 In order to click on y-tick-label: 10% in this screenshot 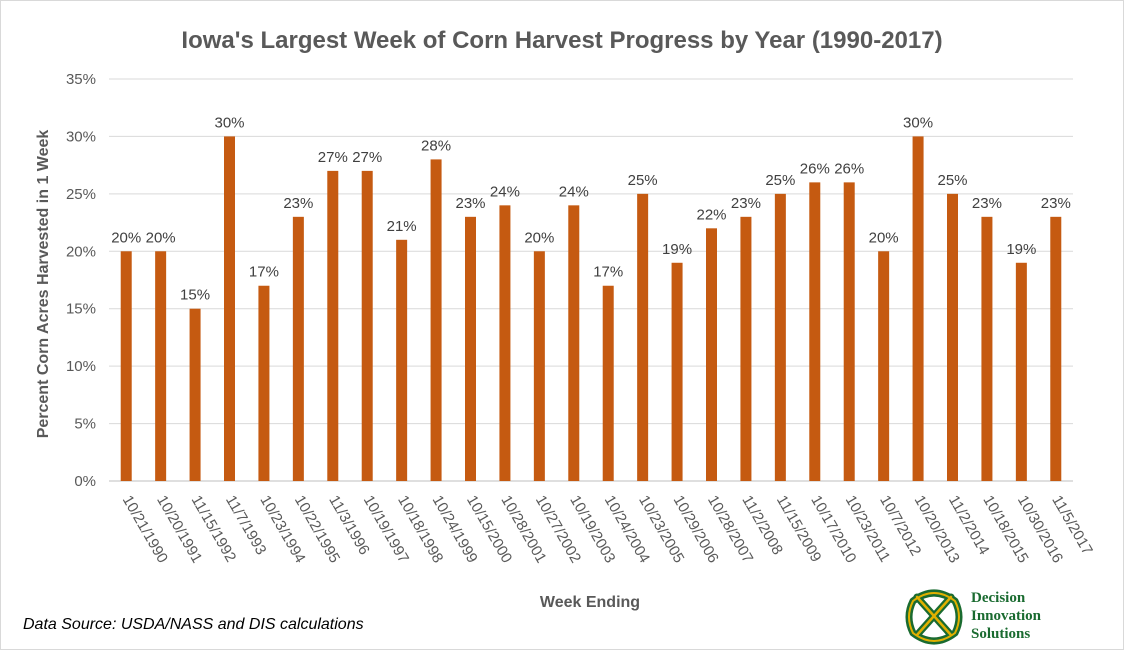, I will do `click(81, 366)`.